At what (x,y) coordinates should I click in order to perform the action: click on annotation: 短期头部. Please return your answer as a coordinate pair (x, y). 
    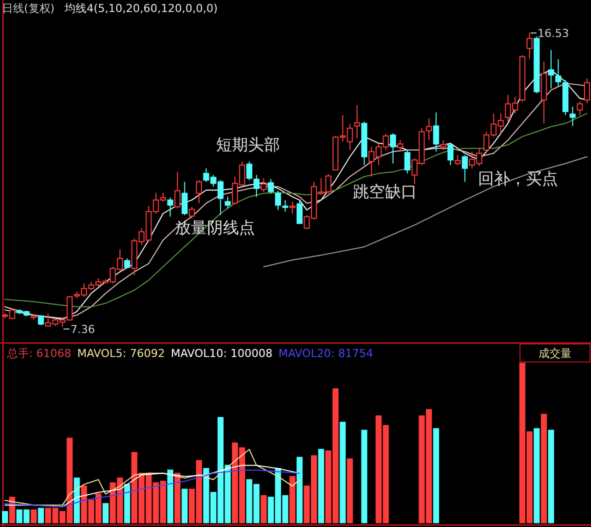
    Looking at the image, I should click on (248, 144).